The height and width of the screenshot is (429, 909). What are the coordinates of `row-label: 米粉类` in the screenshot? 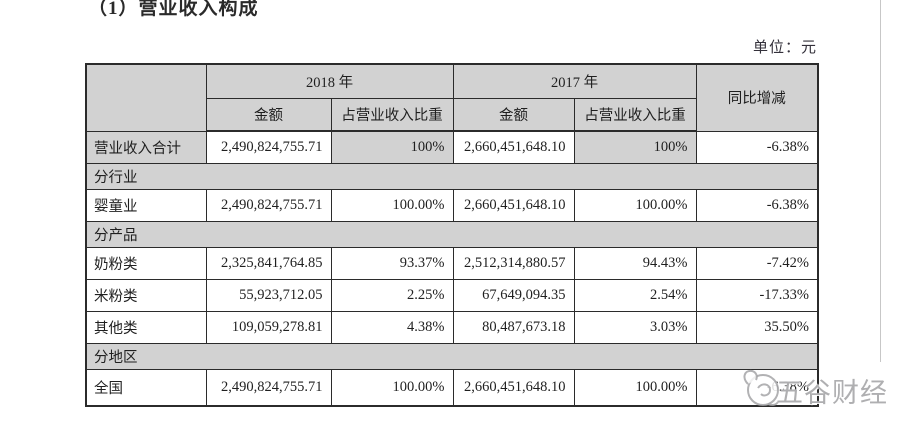 It's located at (146, 295).